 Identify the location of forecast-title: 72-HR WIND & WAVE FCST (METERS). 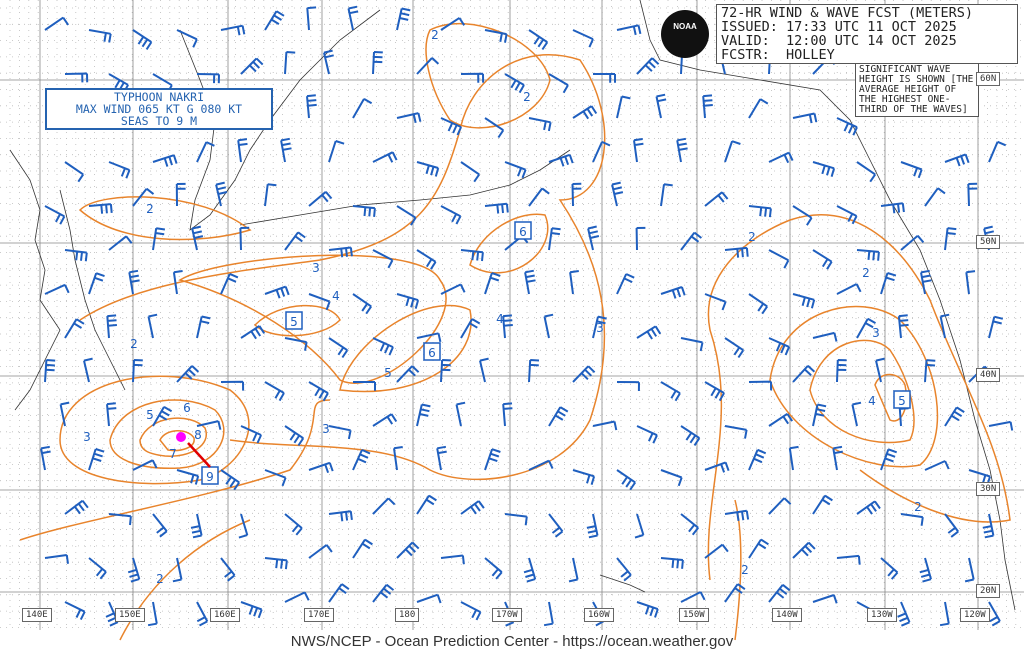
(847, 13).